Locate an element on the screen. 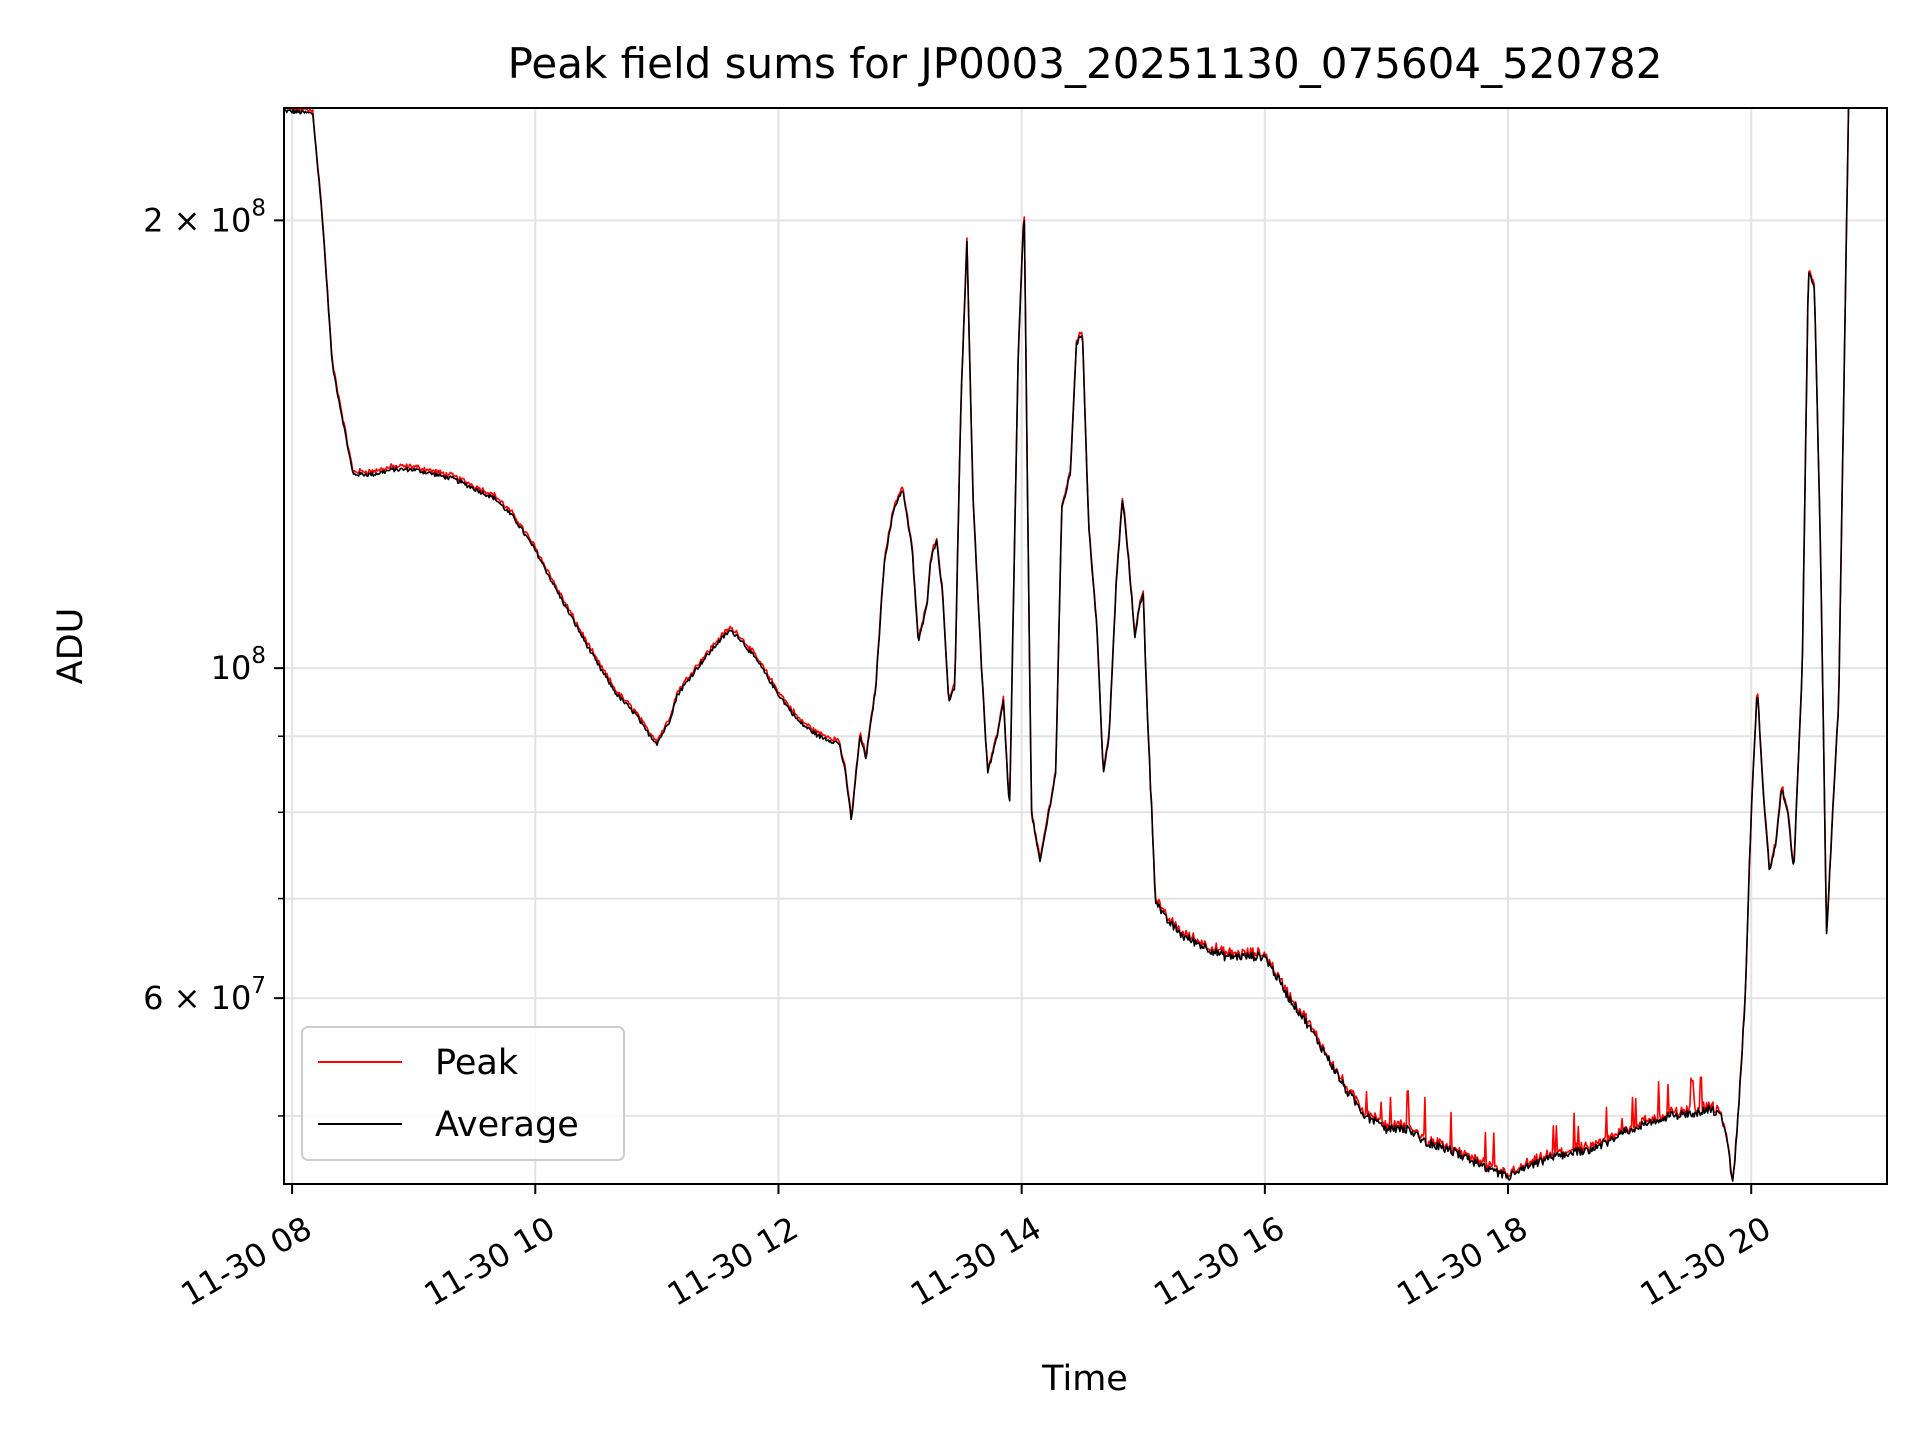 The image size is (1920, 1440). y-tick-label-exponent: 7 is located at coordinates (258, 986).